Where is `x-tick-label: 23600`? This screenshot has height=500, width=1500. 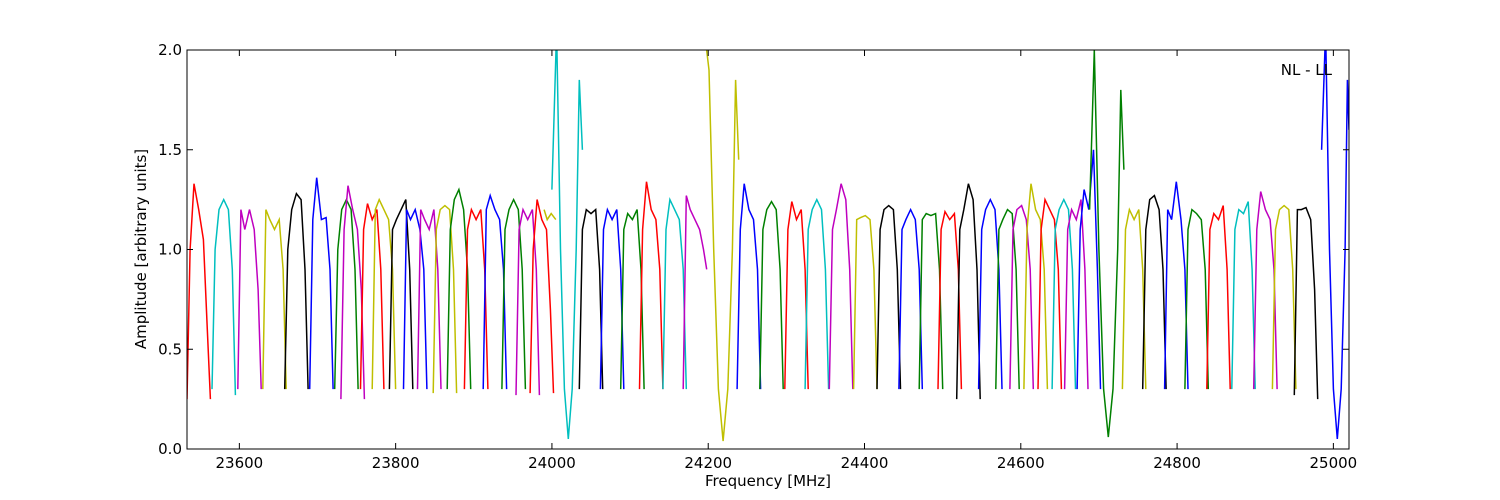 x-tick-label: 23600 is located at coordinates (239, 463).